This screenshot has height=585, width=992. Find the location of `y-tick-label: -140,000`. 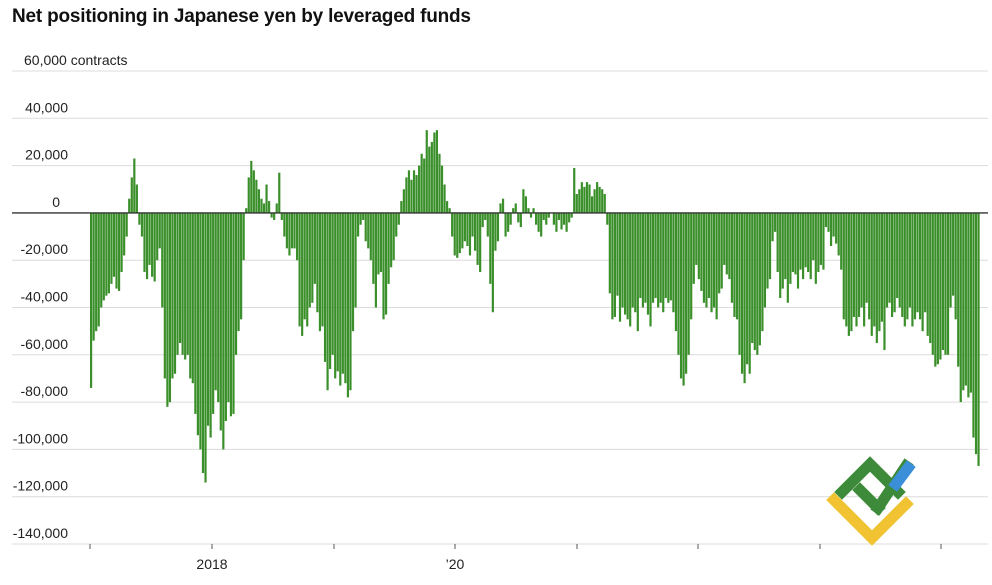

y-tick-label: -140,000 is located at coordinates (40, 533).